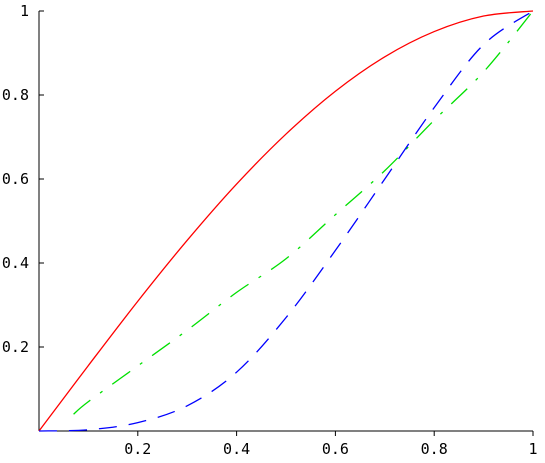 The height and width of the screenshot is (463, 545). I want to click on y-axis-ticks: 0.2 0.4 0.6 0.8 1, so click(23, 179).